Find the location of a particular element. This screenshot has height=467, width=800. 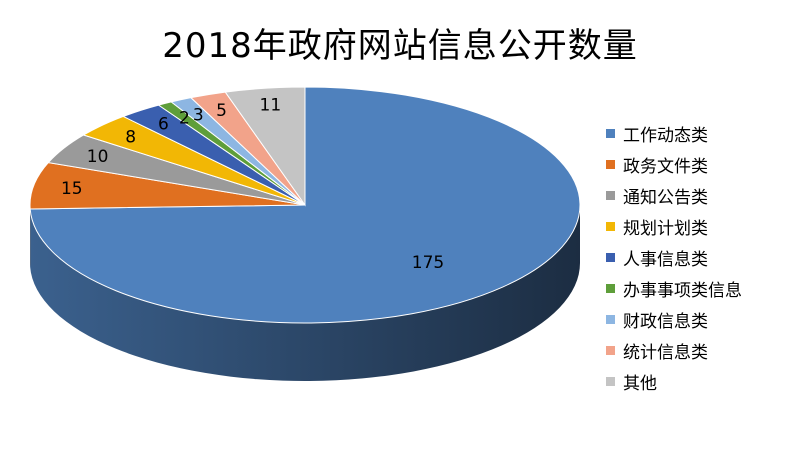

legend-item: 其他 is located at coordinates (701, 381).